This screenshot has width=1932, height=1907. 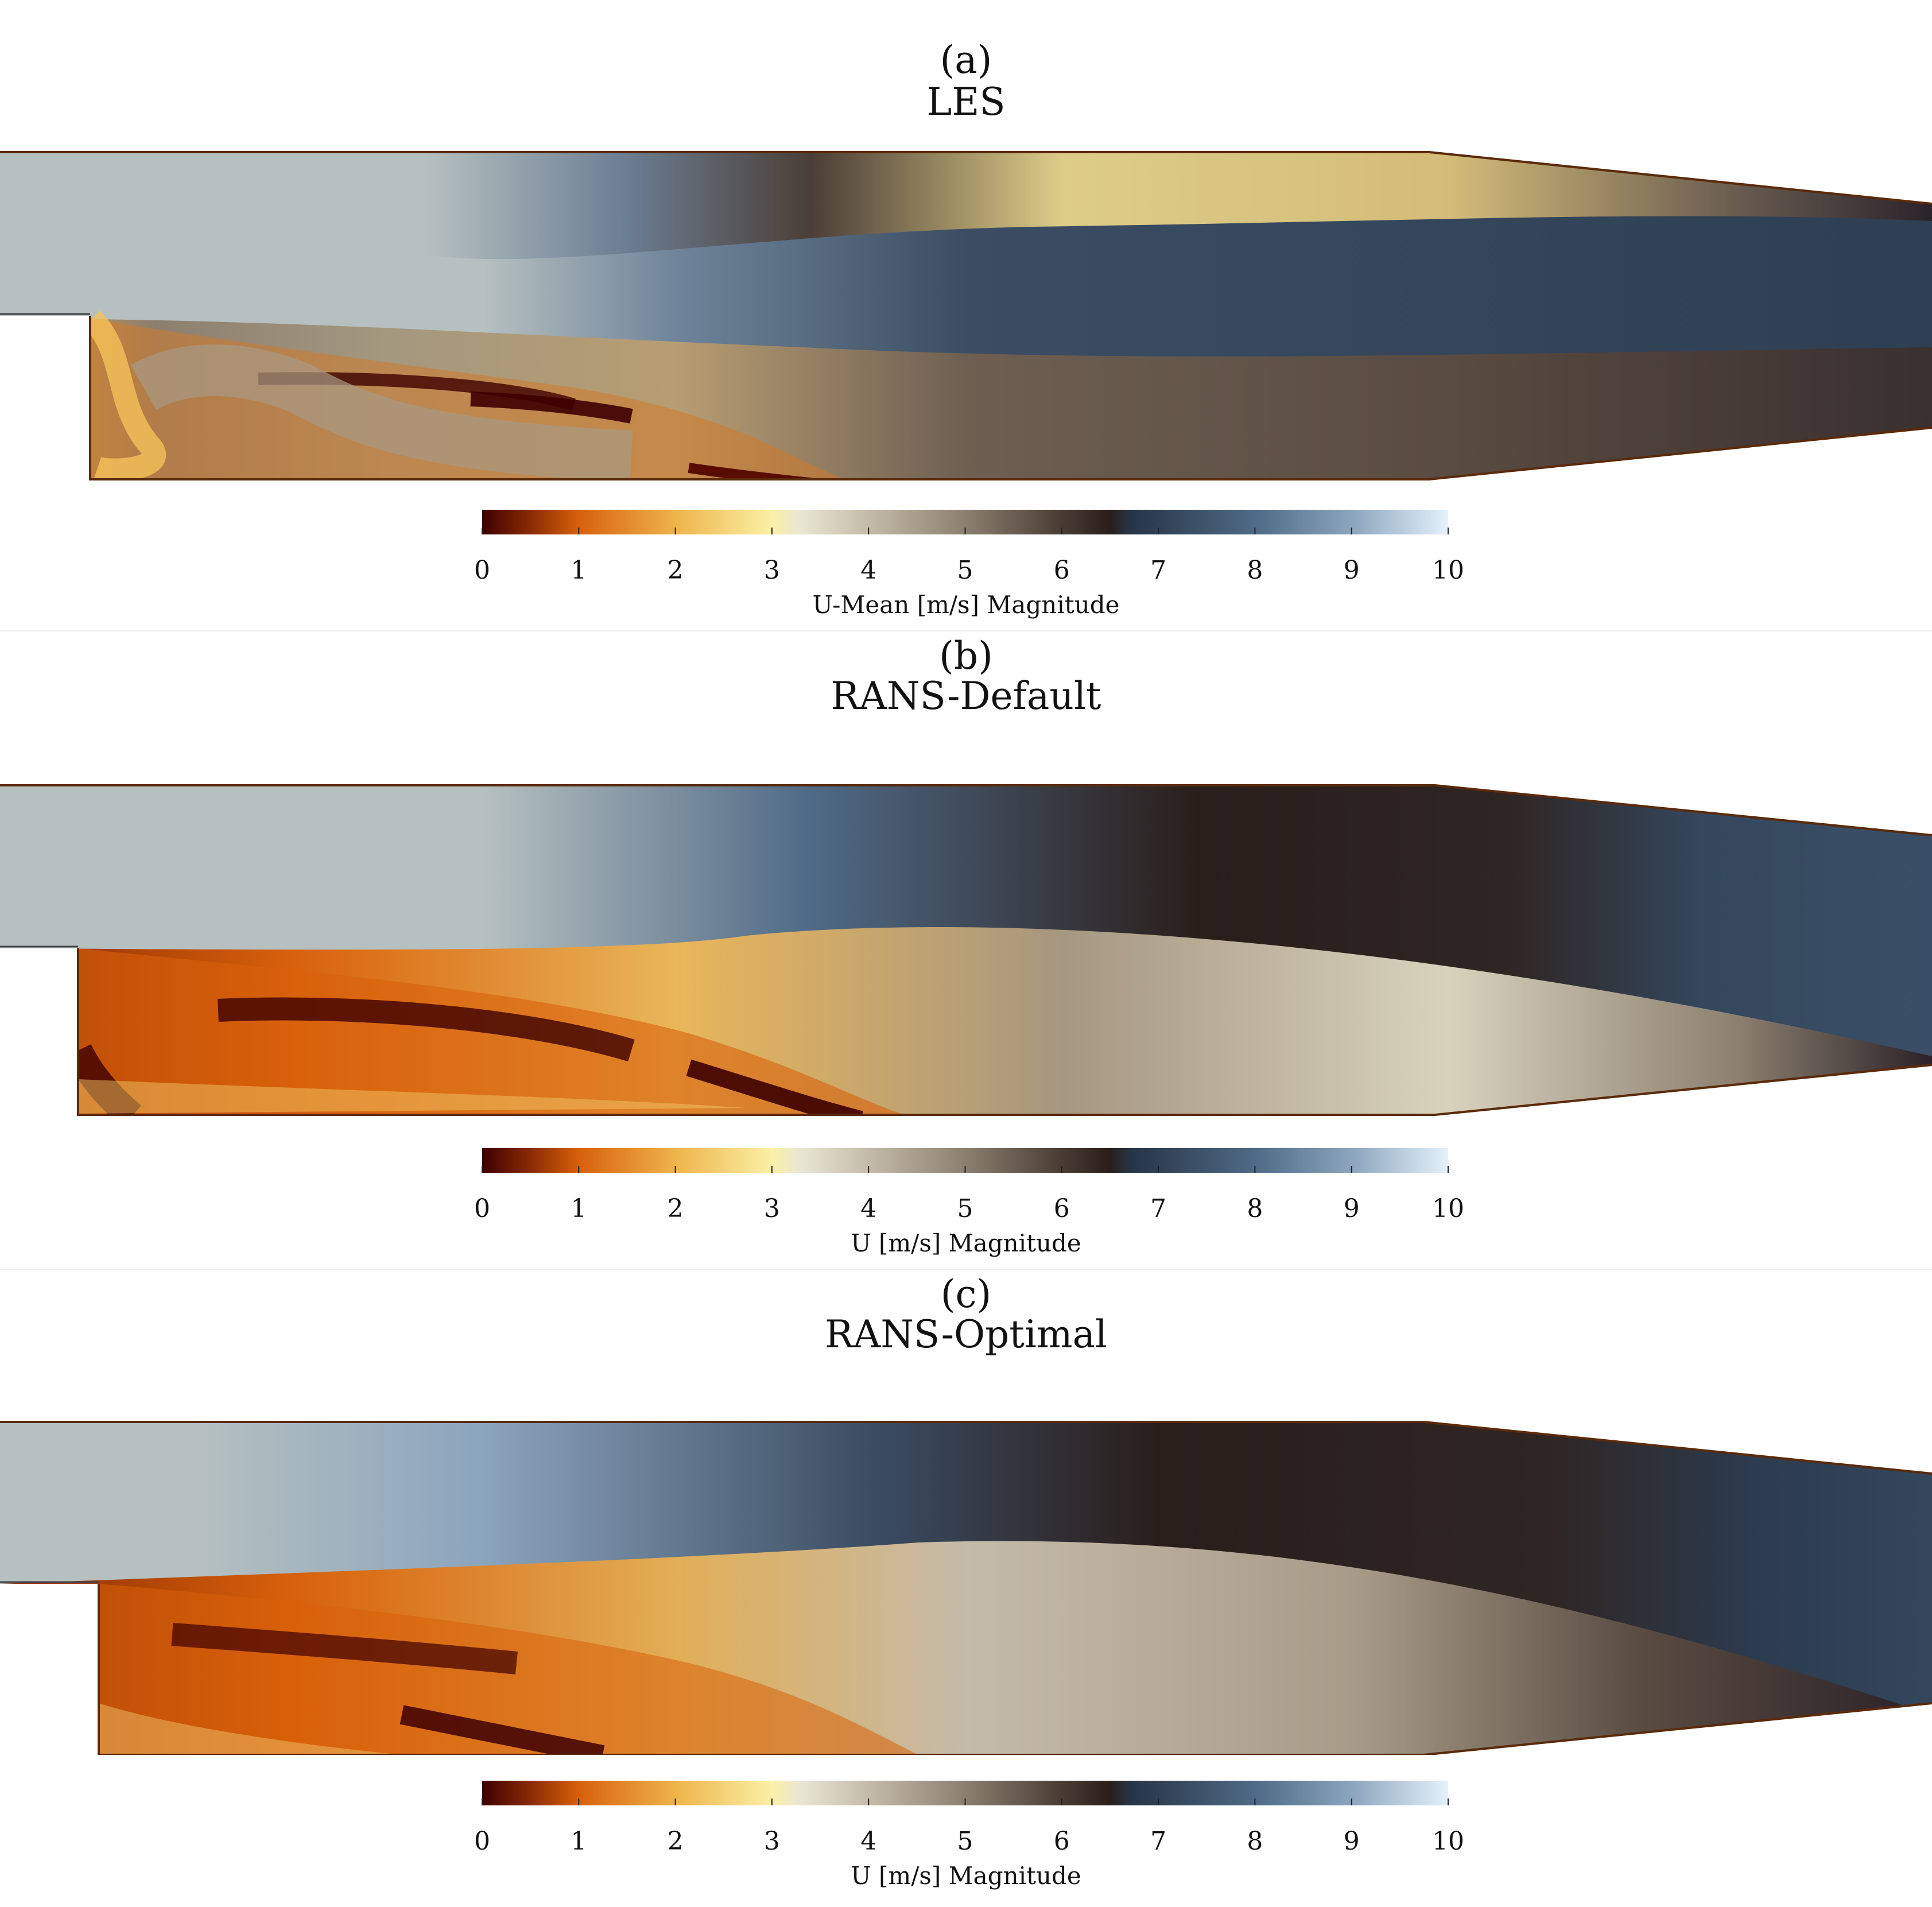 I want to click on panel-label: (c), so click(x=966, y=1294).